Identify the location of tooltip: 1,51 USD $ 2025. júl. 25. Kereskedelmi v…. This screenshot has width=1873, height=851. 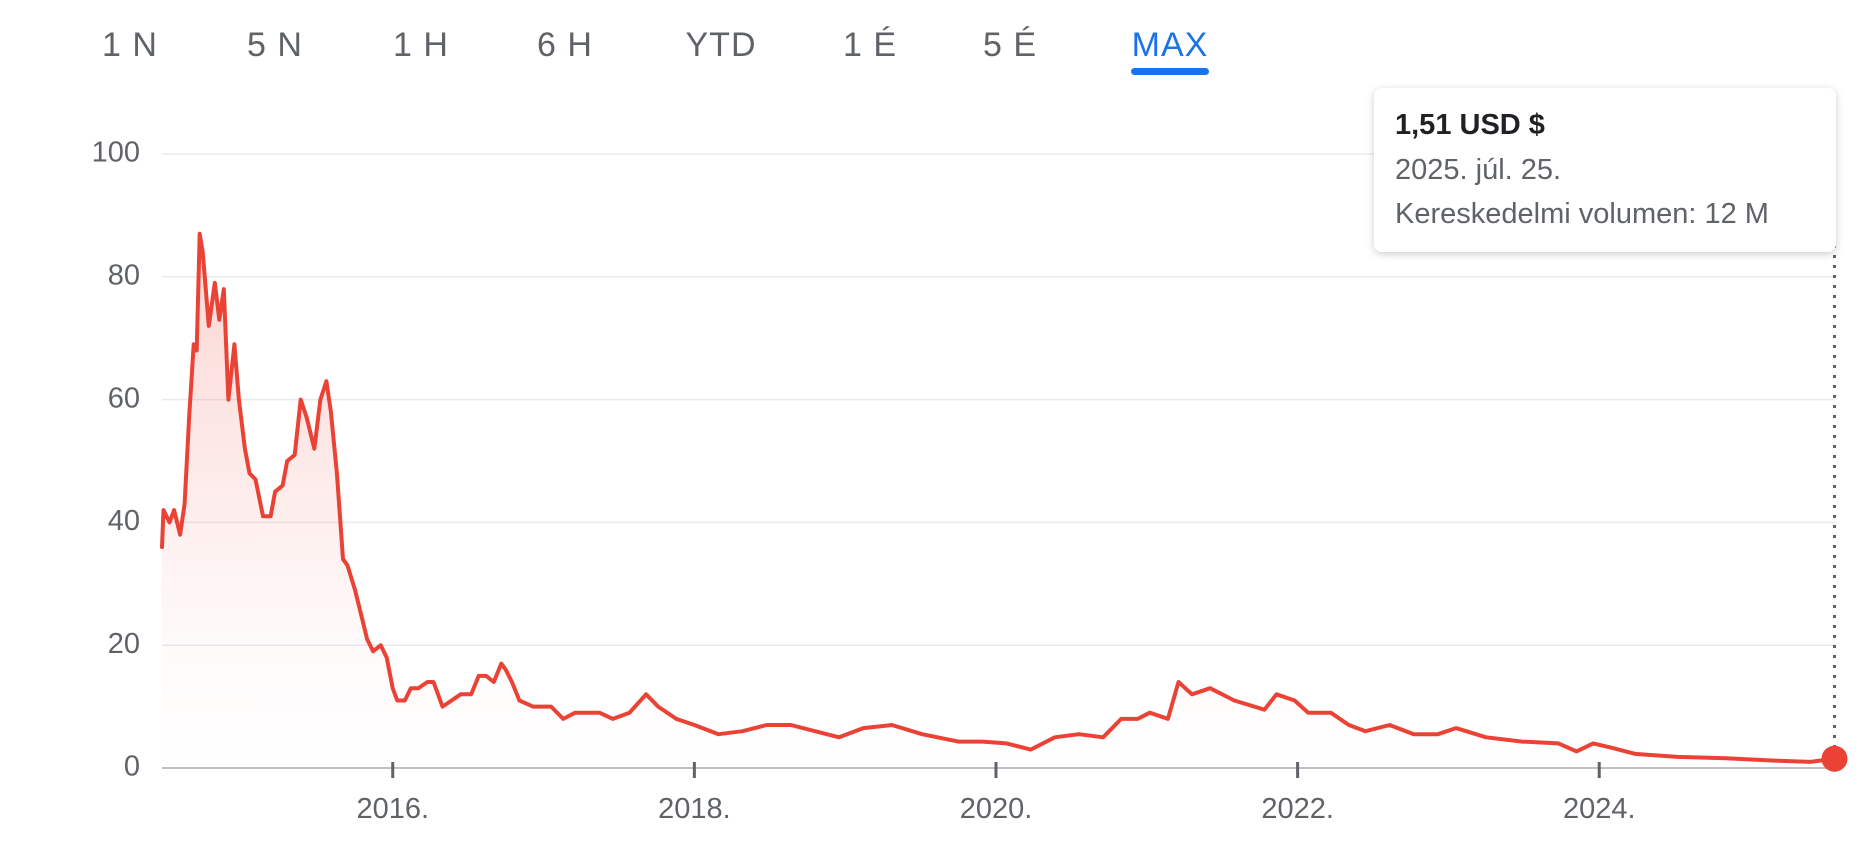
(1605, 170).